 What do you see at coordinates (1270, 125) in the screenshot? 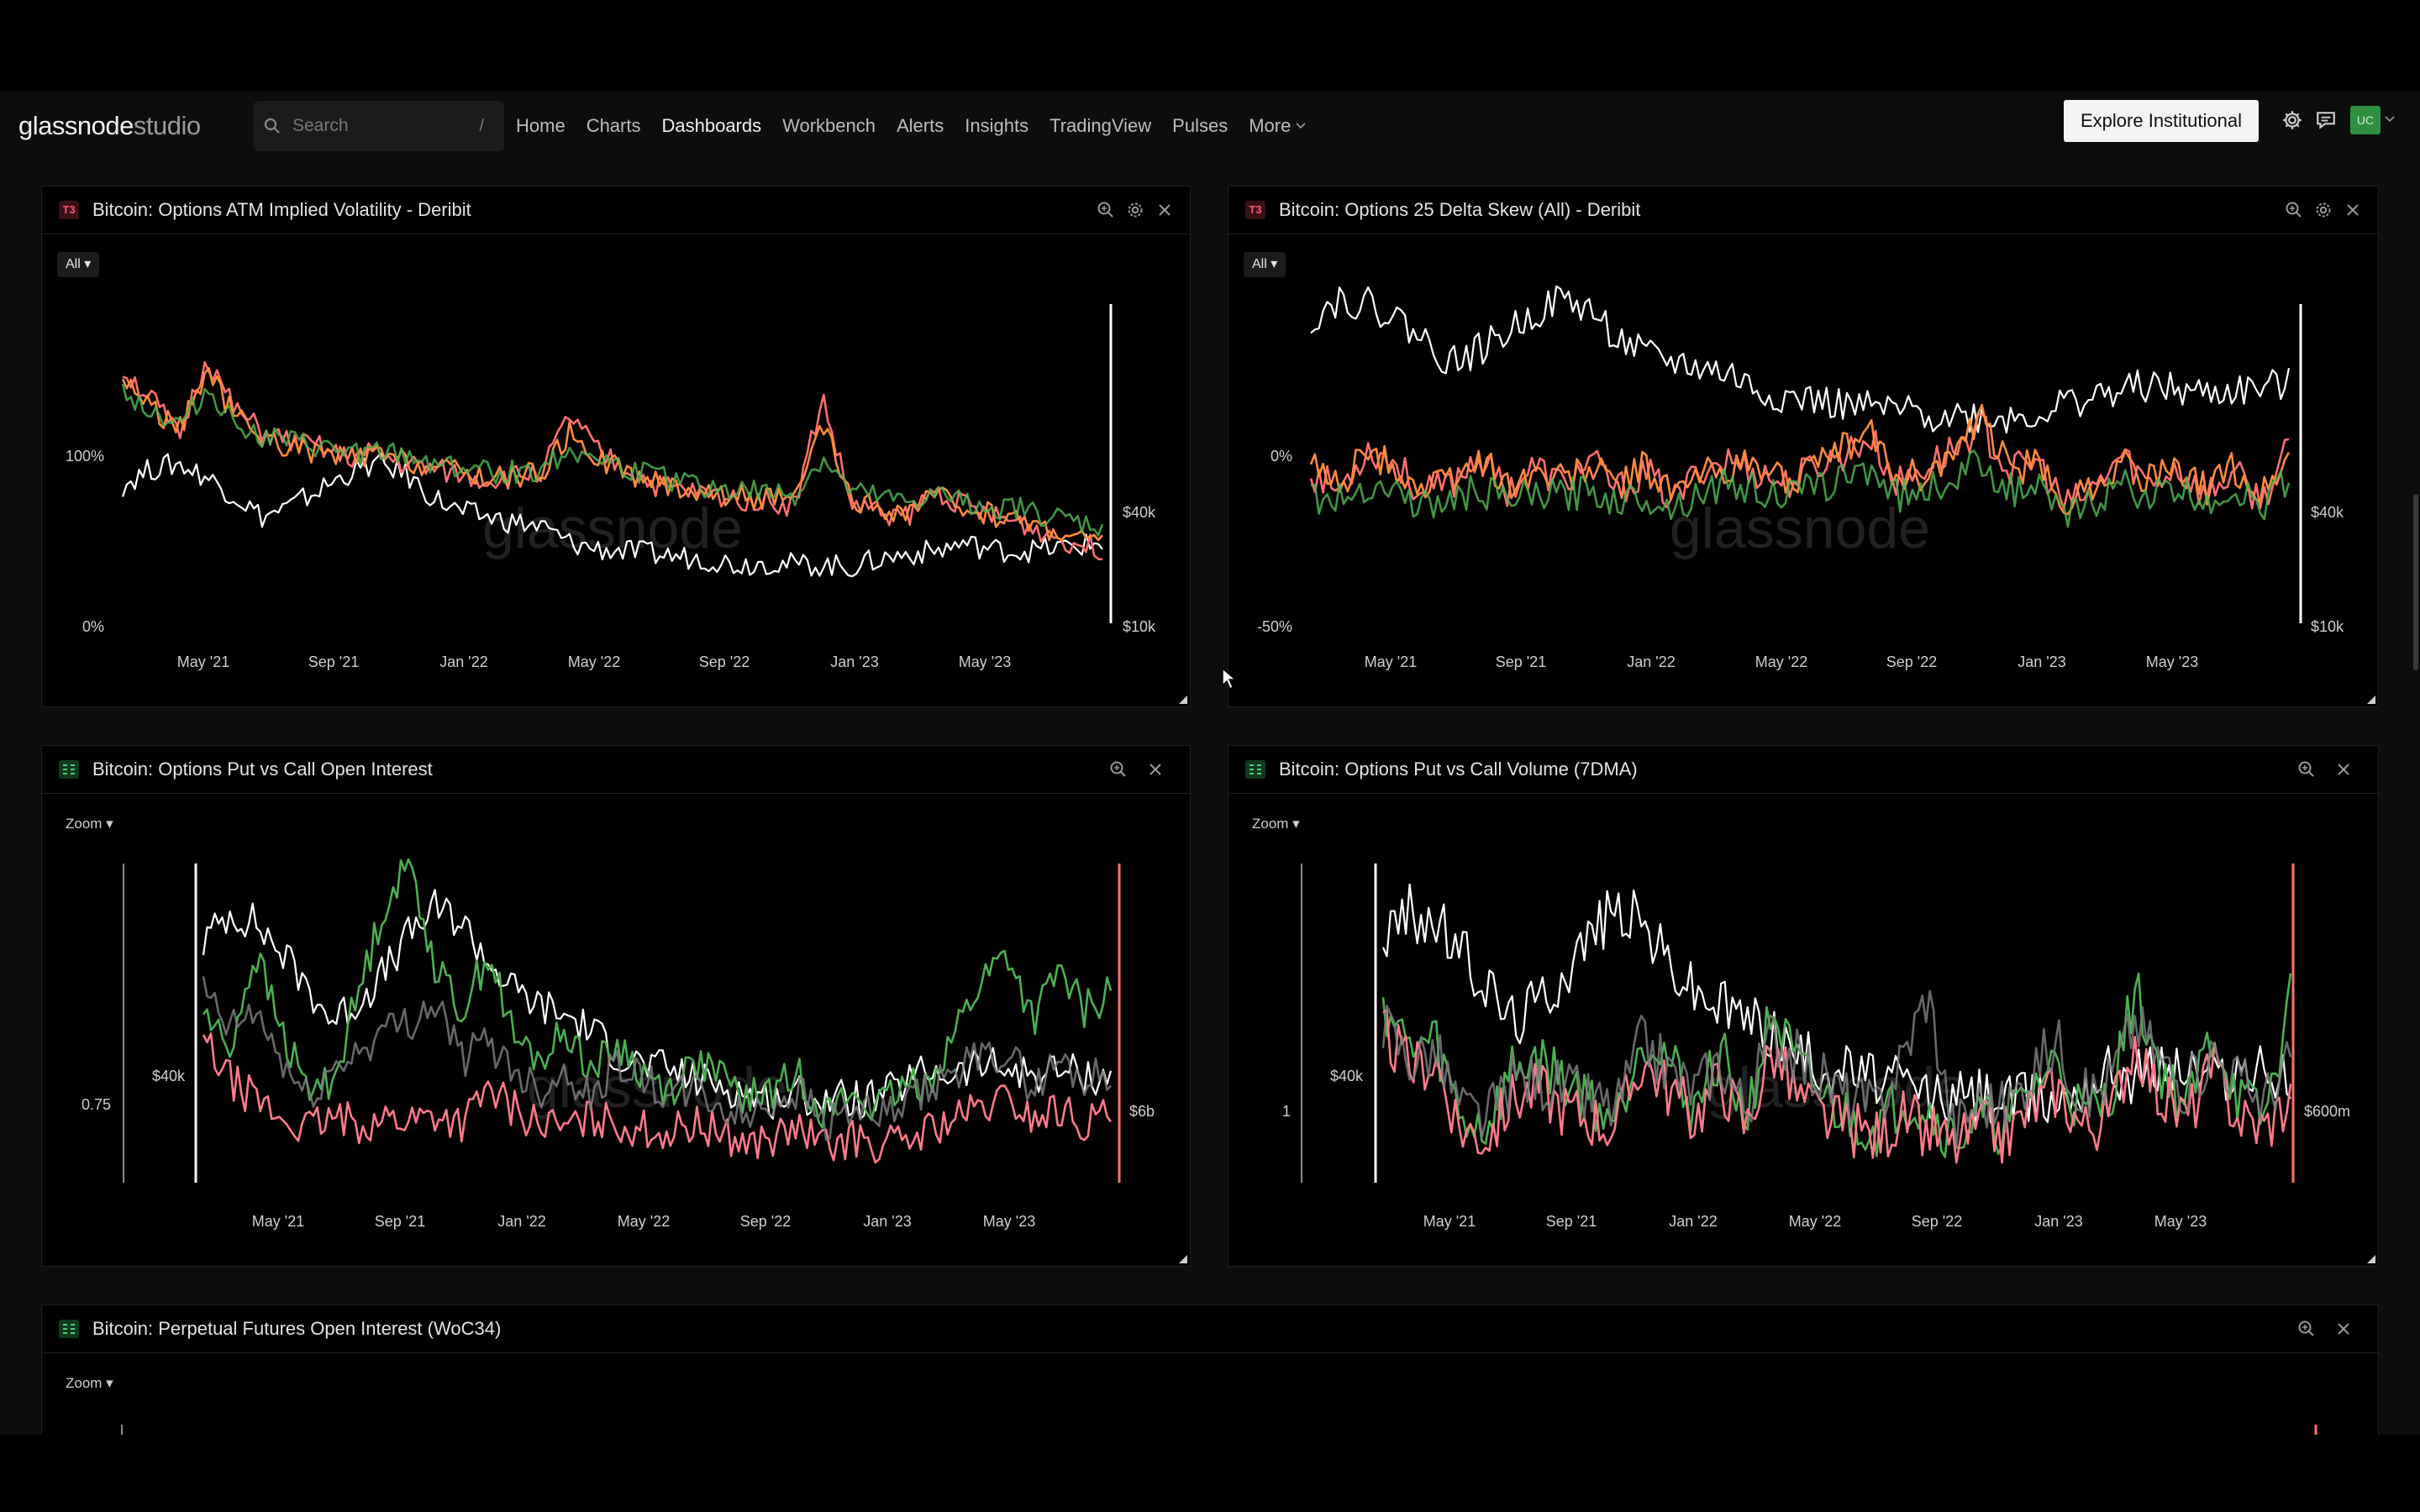
I see `nav-more-label: More` at bounding box center [1270, 125].